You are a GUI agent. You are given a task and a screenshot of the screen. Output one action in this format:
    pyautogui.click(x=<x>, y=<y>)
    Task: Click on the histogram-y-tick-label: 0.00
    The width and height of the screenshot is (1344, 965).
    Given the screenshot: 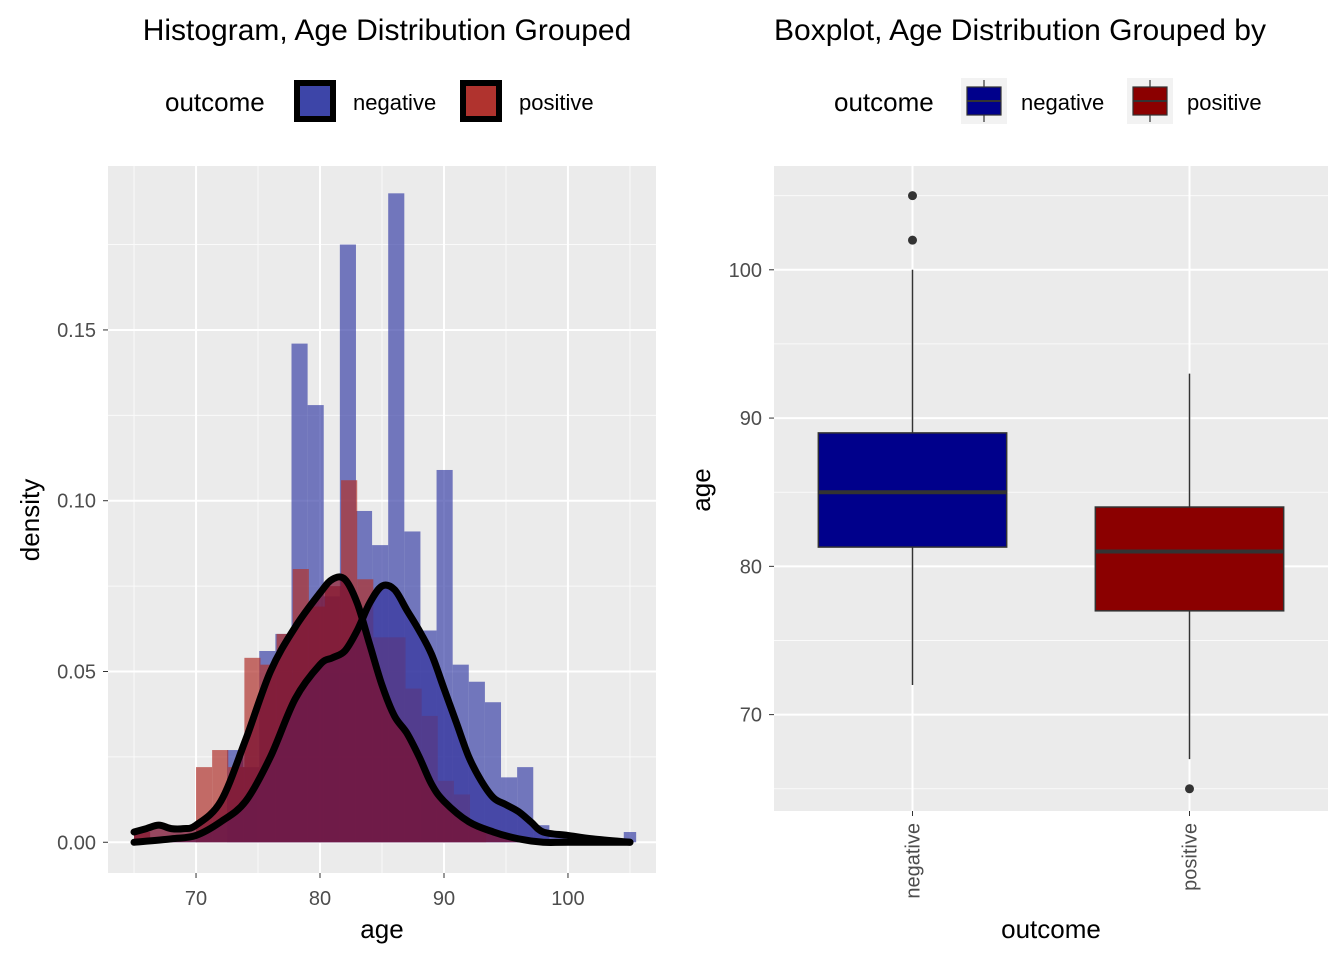 What is the action you would take?
    pyautogui.click(x=76, y=843)
    